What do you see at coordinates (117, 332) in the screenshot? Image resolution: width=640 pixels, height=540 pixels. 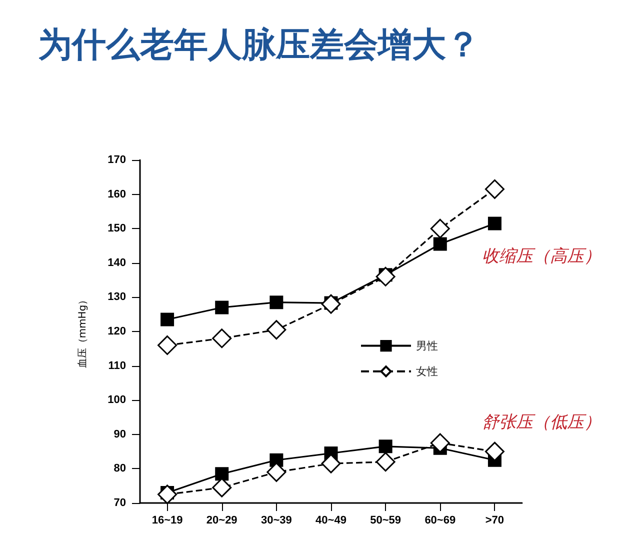 I see `y-tick-label: 120` at bounding box center [117, 332].